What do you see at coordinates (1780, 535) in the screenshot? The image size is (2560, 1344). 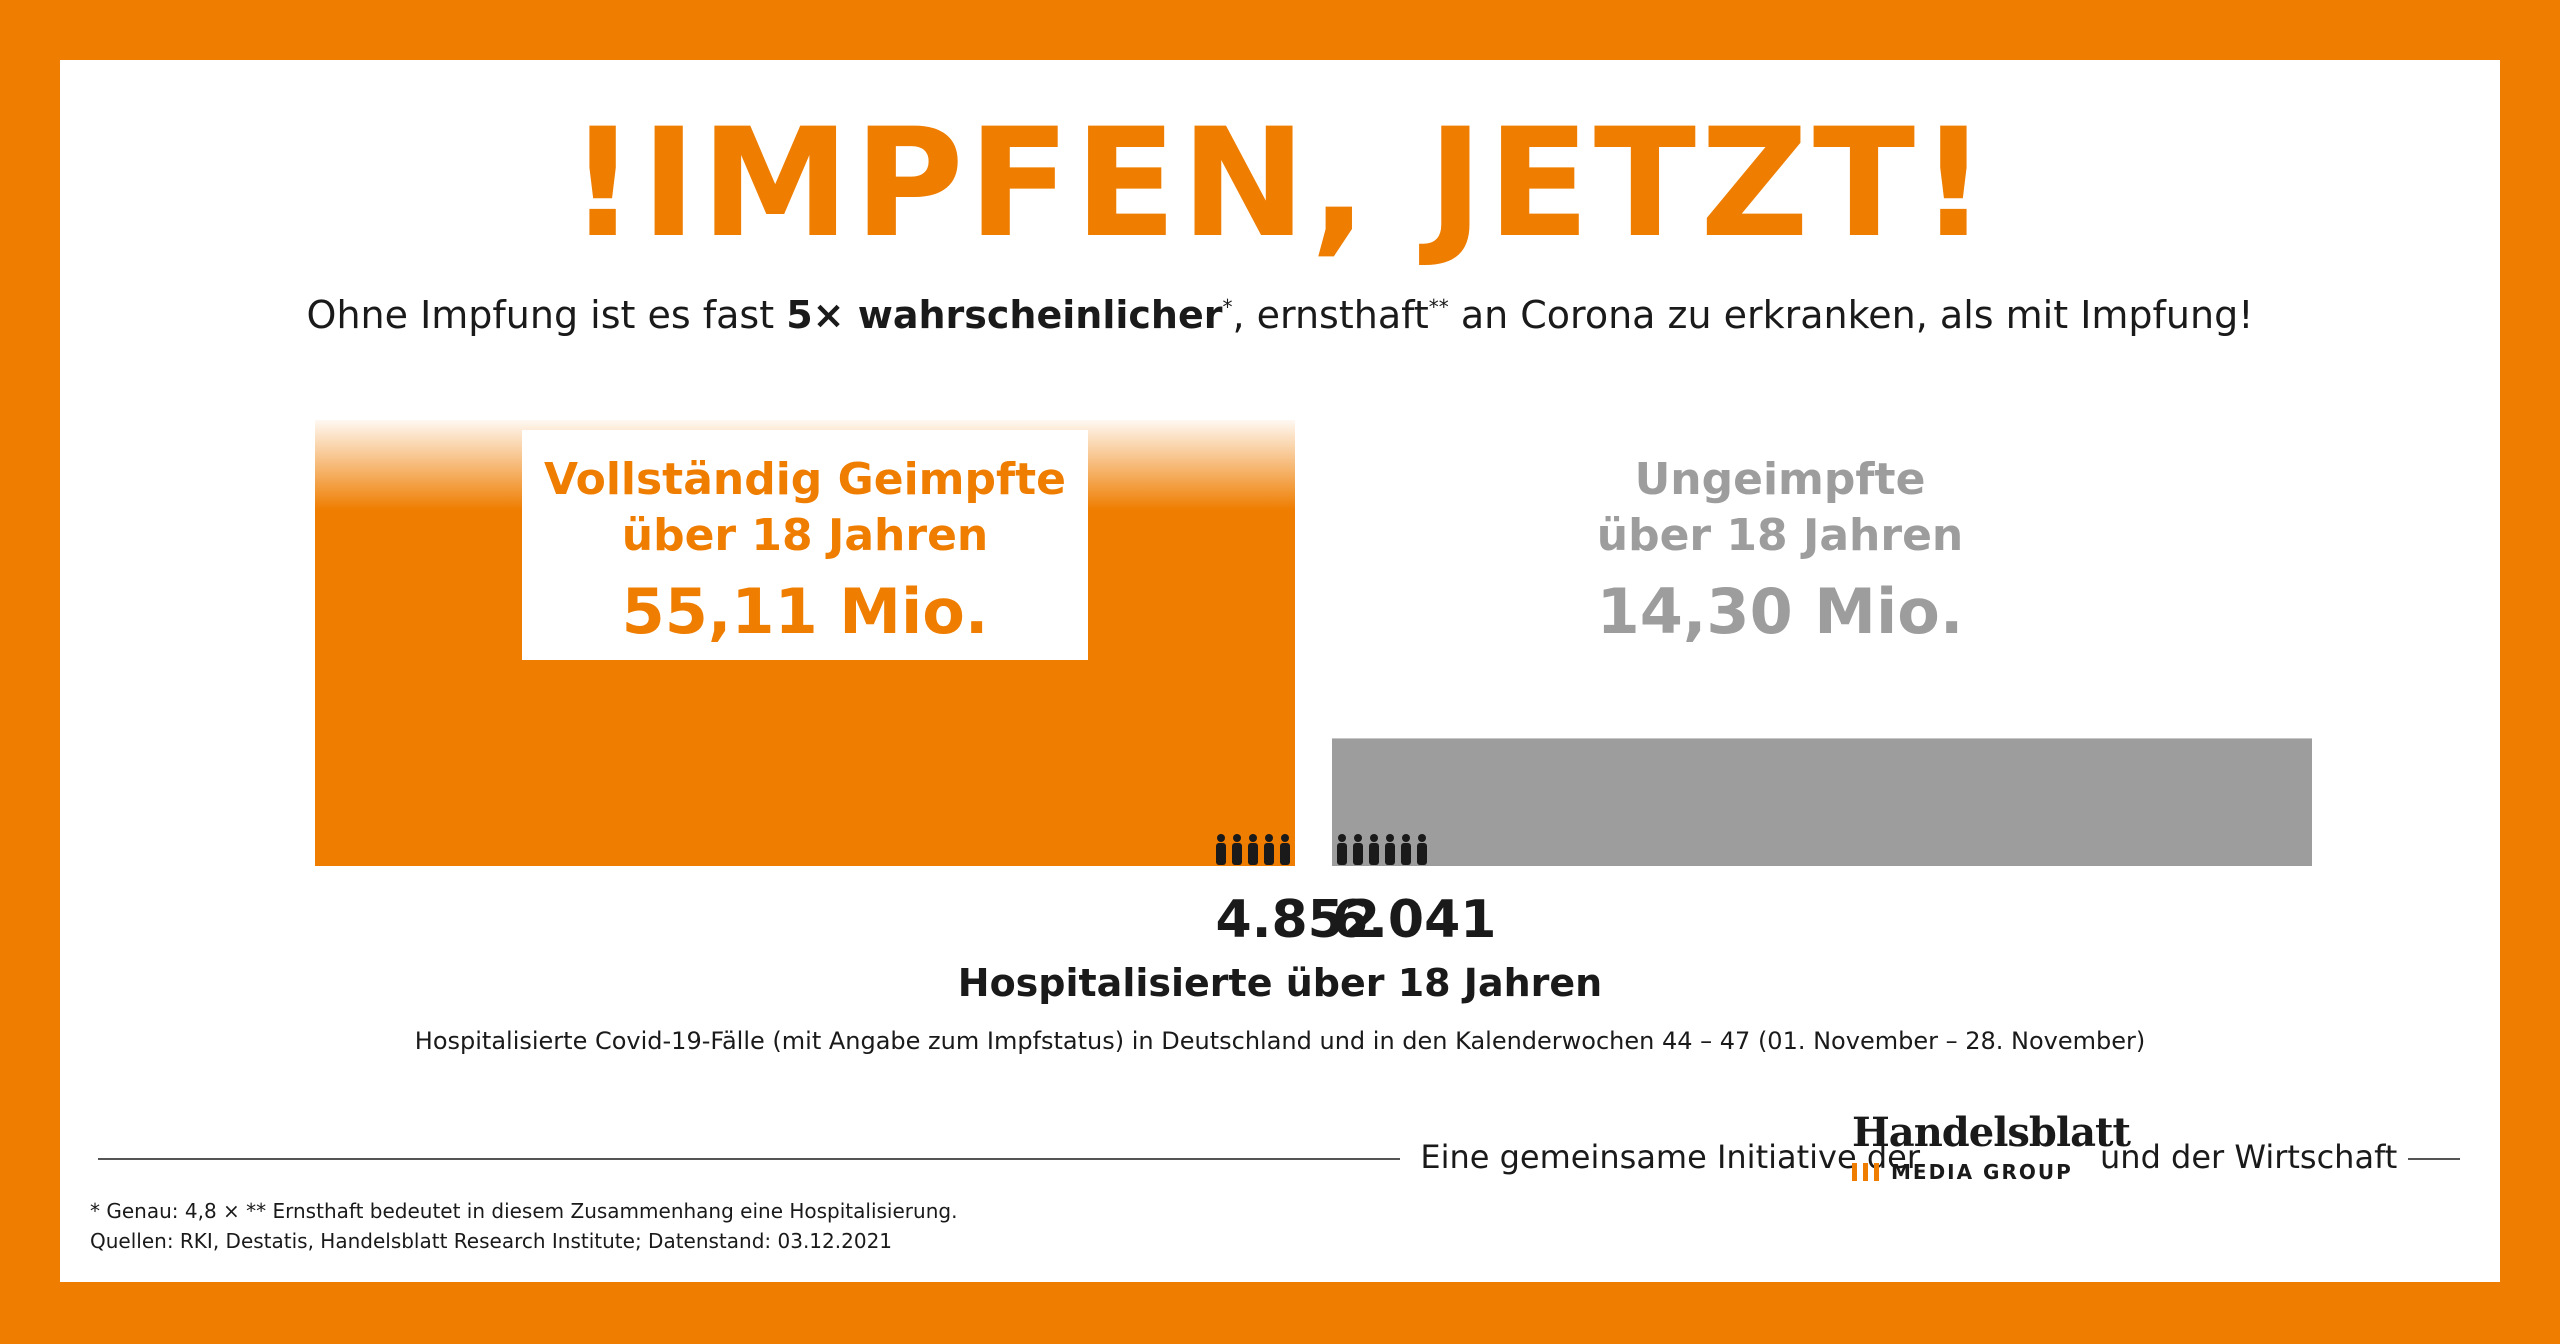 I see `unvaccinated-label-line2: über 18 Jahren` at bounding box center [1780, 535].